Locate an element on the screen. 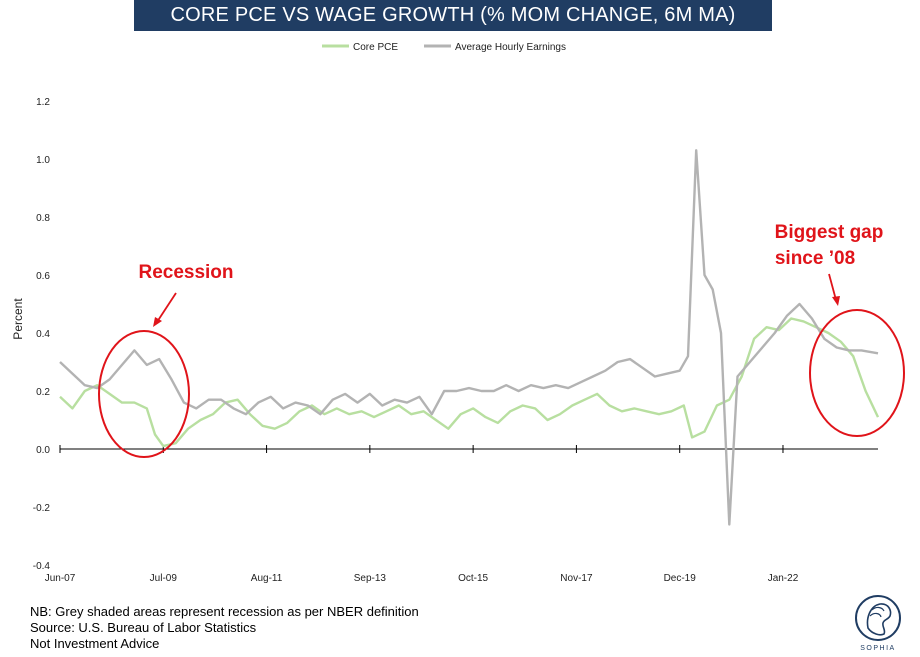 The image size is (920, 657). y-tick-label: 0.4 is located at coordinates (43, 334).